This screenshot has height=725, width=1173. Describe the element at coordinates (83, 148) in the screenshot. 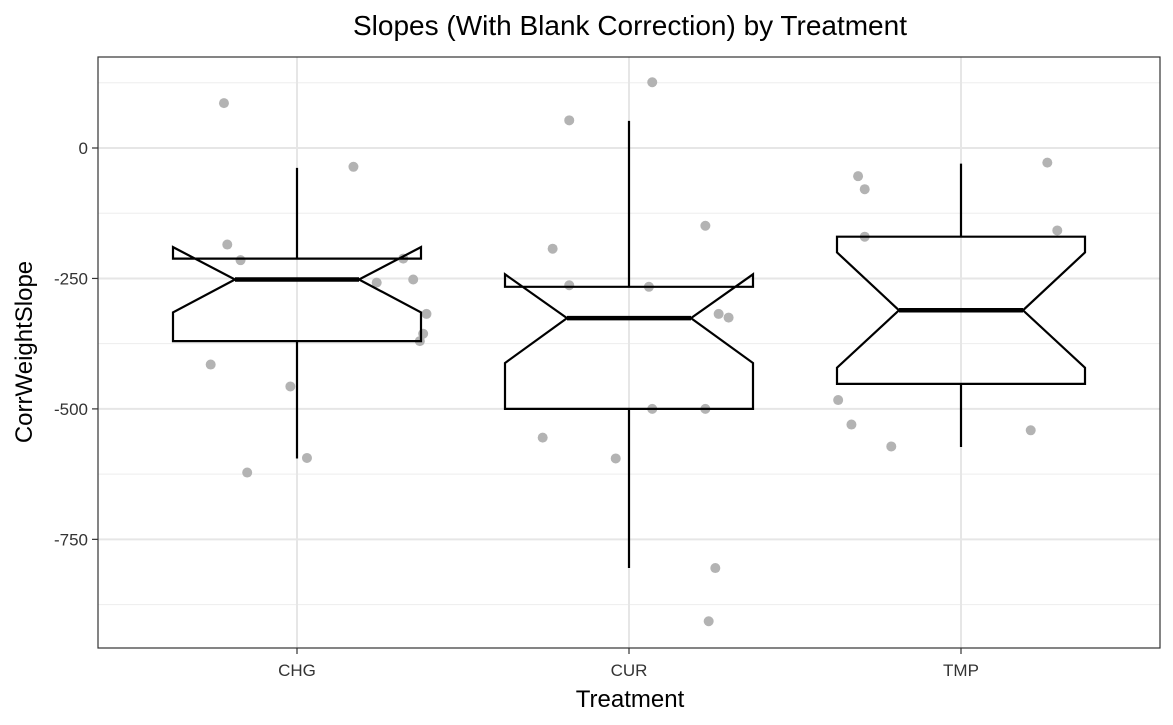

I see `y-tick-label: 0` at that location.